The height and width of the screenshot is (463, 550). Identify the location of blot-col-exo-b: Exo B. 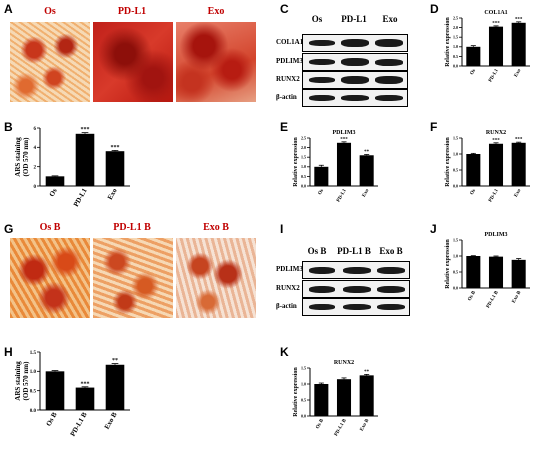
(391, 251).